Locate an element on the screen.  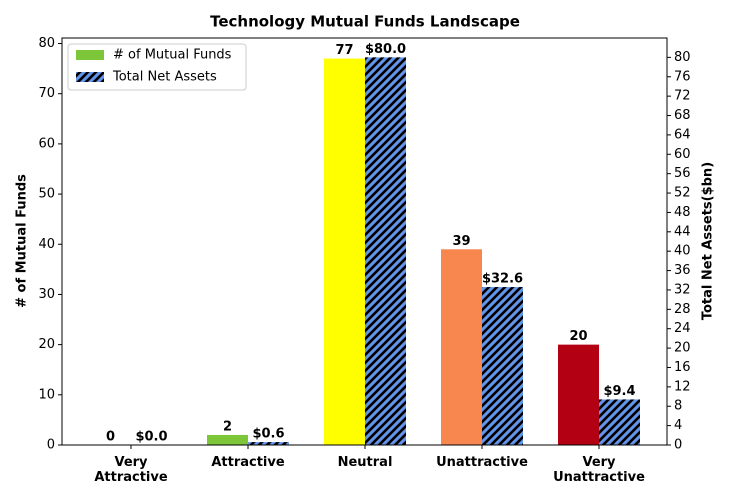
y2-tick-label: 64 is located at coordinates (682, 134).